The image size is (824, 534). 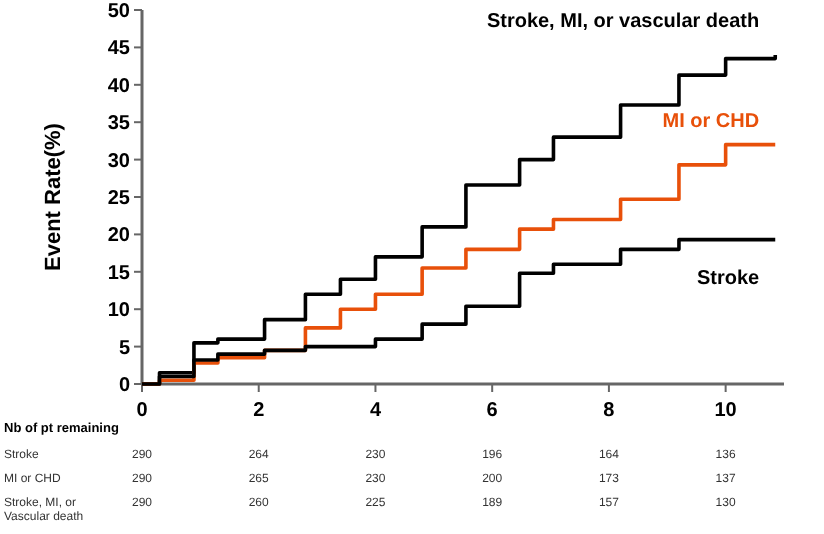 I want to click on y-axis-title: Event Rate(%), so click(x=54, y=196).